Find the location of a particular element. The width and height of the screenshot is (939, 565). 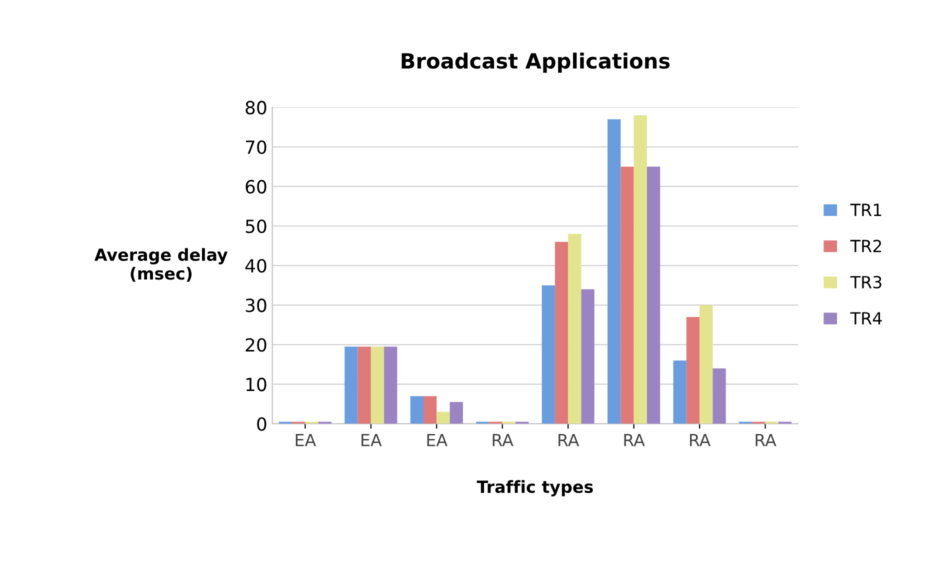

y-tick-label: 60 is located at coordinates (256, 187).